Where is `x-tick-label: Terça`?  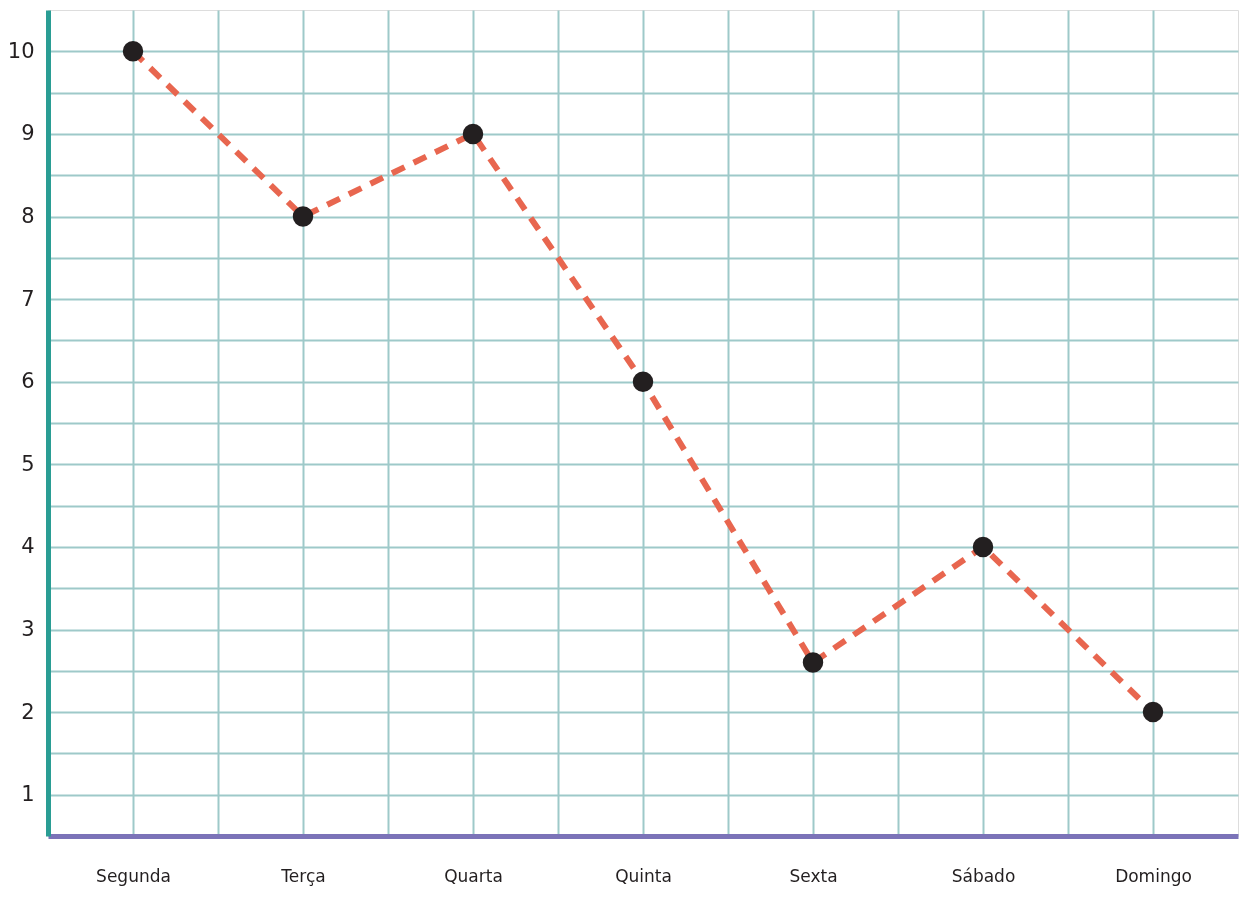
x-tick-label: Terça is located at coordinates (303, 875).